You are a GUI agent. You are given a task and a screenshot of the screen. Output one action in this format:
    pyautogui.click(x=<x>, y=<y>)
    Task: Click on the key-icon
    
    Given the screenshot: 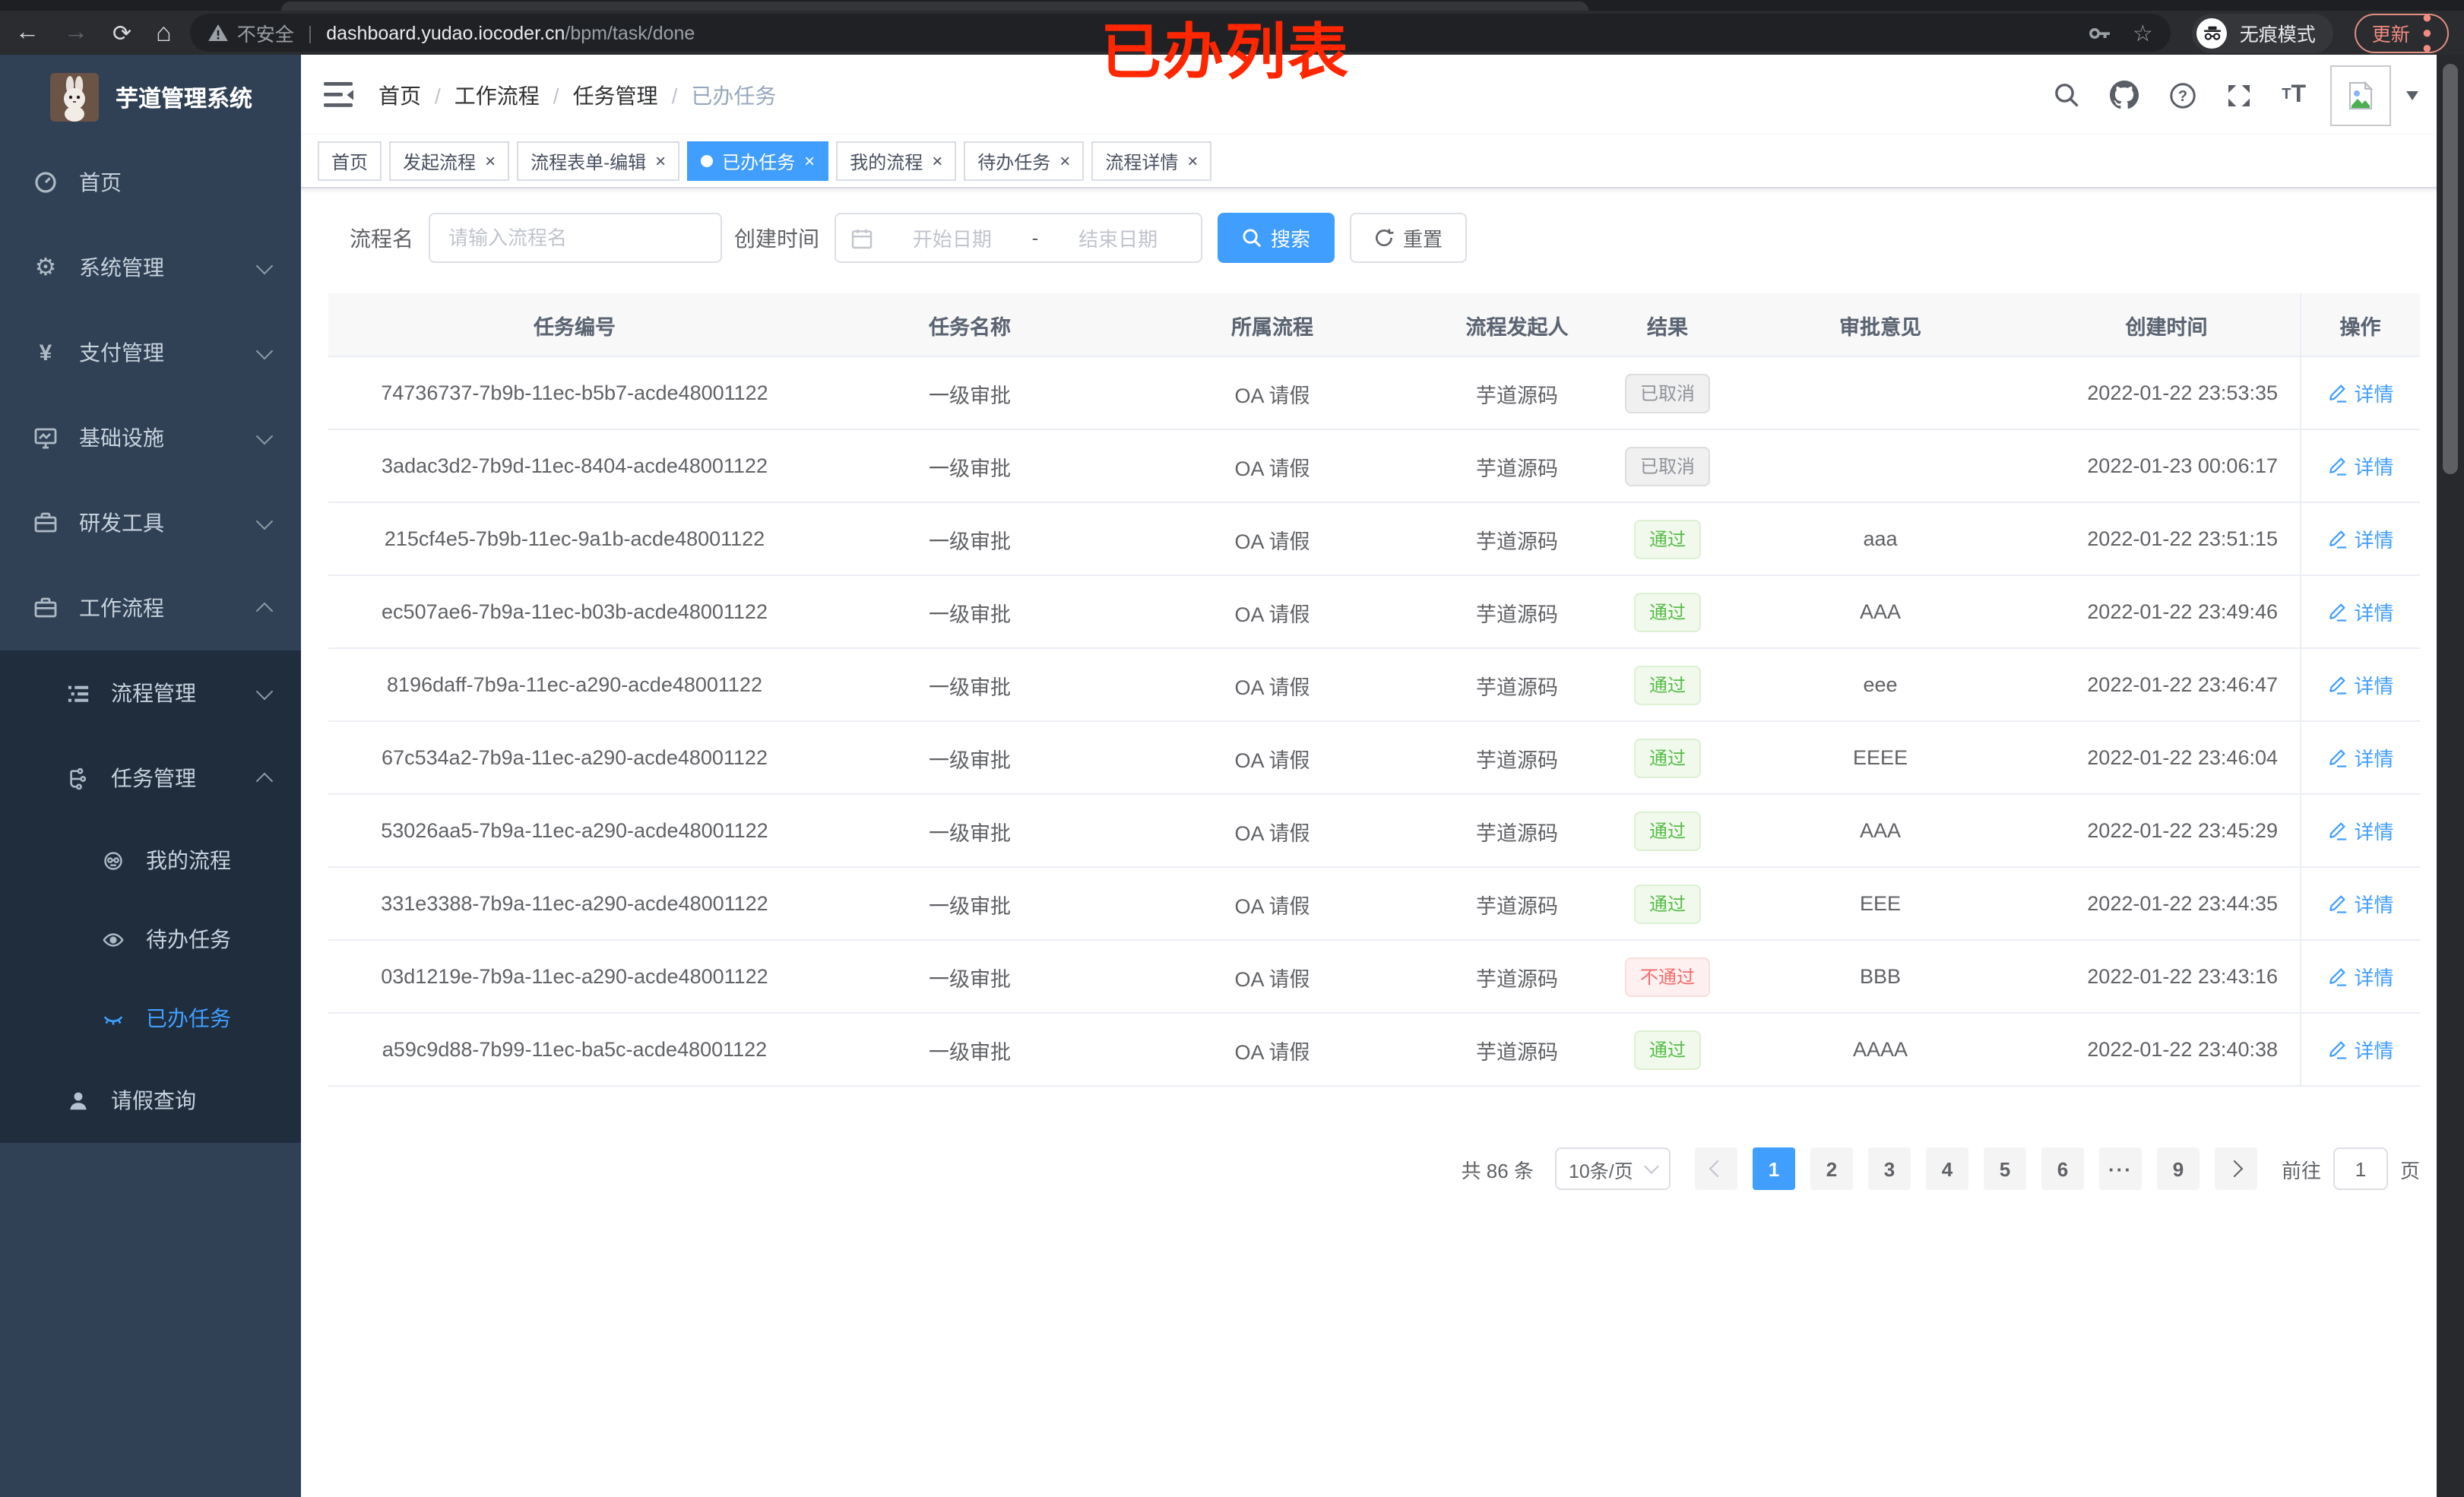 What is the action you would take?
    pyautogui.click(x=2099, y=33)
    